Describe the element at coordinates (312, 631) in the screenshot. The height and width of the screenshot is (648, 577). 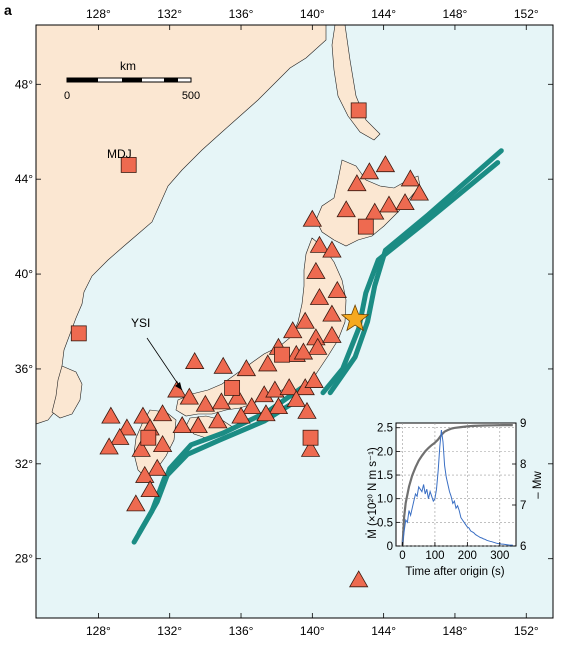
I see `lon-label-bottom: 140°` at that location.